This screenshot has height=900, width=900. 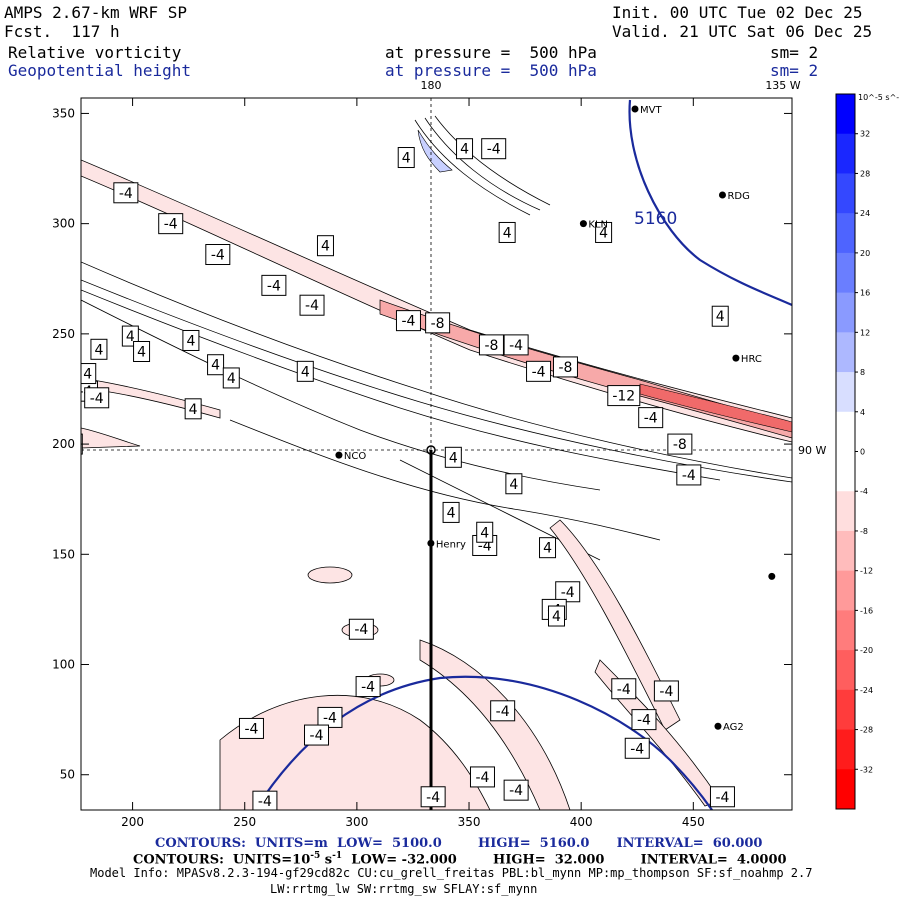 I want to click on y-tick-label: 350, so click(x=63, y=113).